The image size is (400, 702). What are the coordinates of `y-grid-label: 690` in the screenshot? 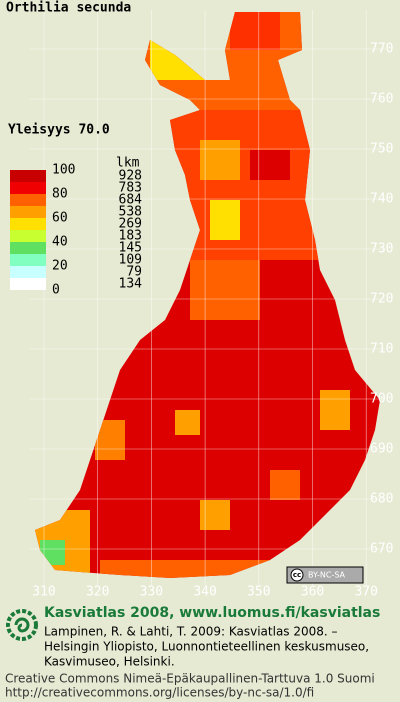 It's located at (381, 449).